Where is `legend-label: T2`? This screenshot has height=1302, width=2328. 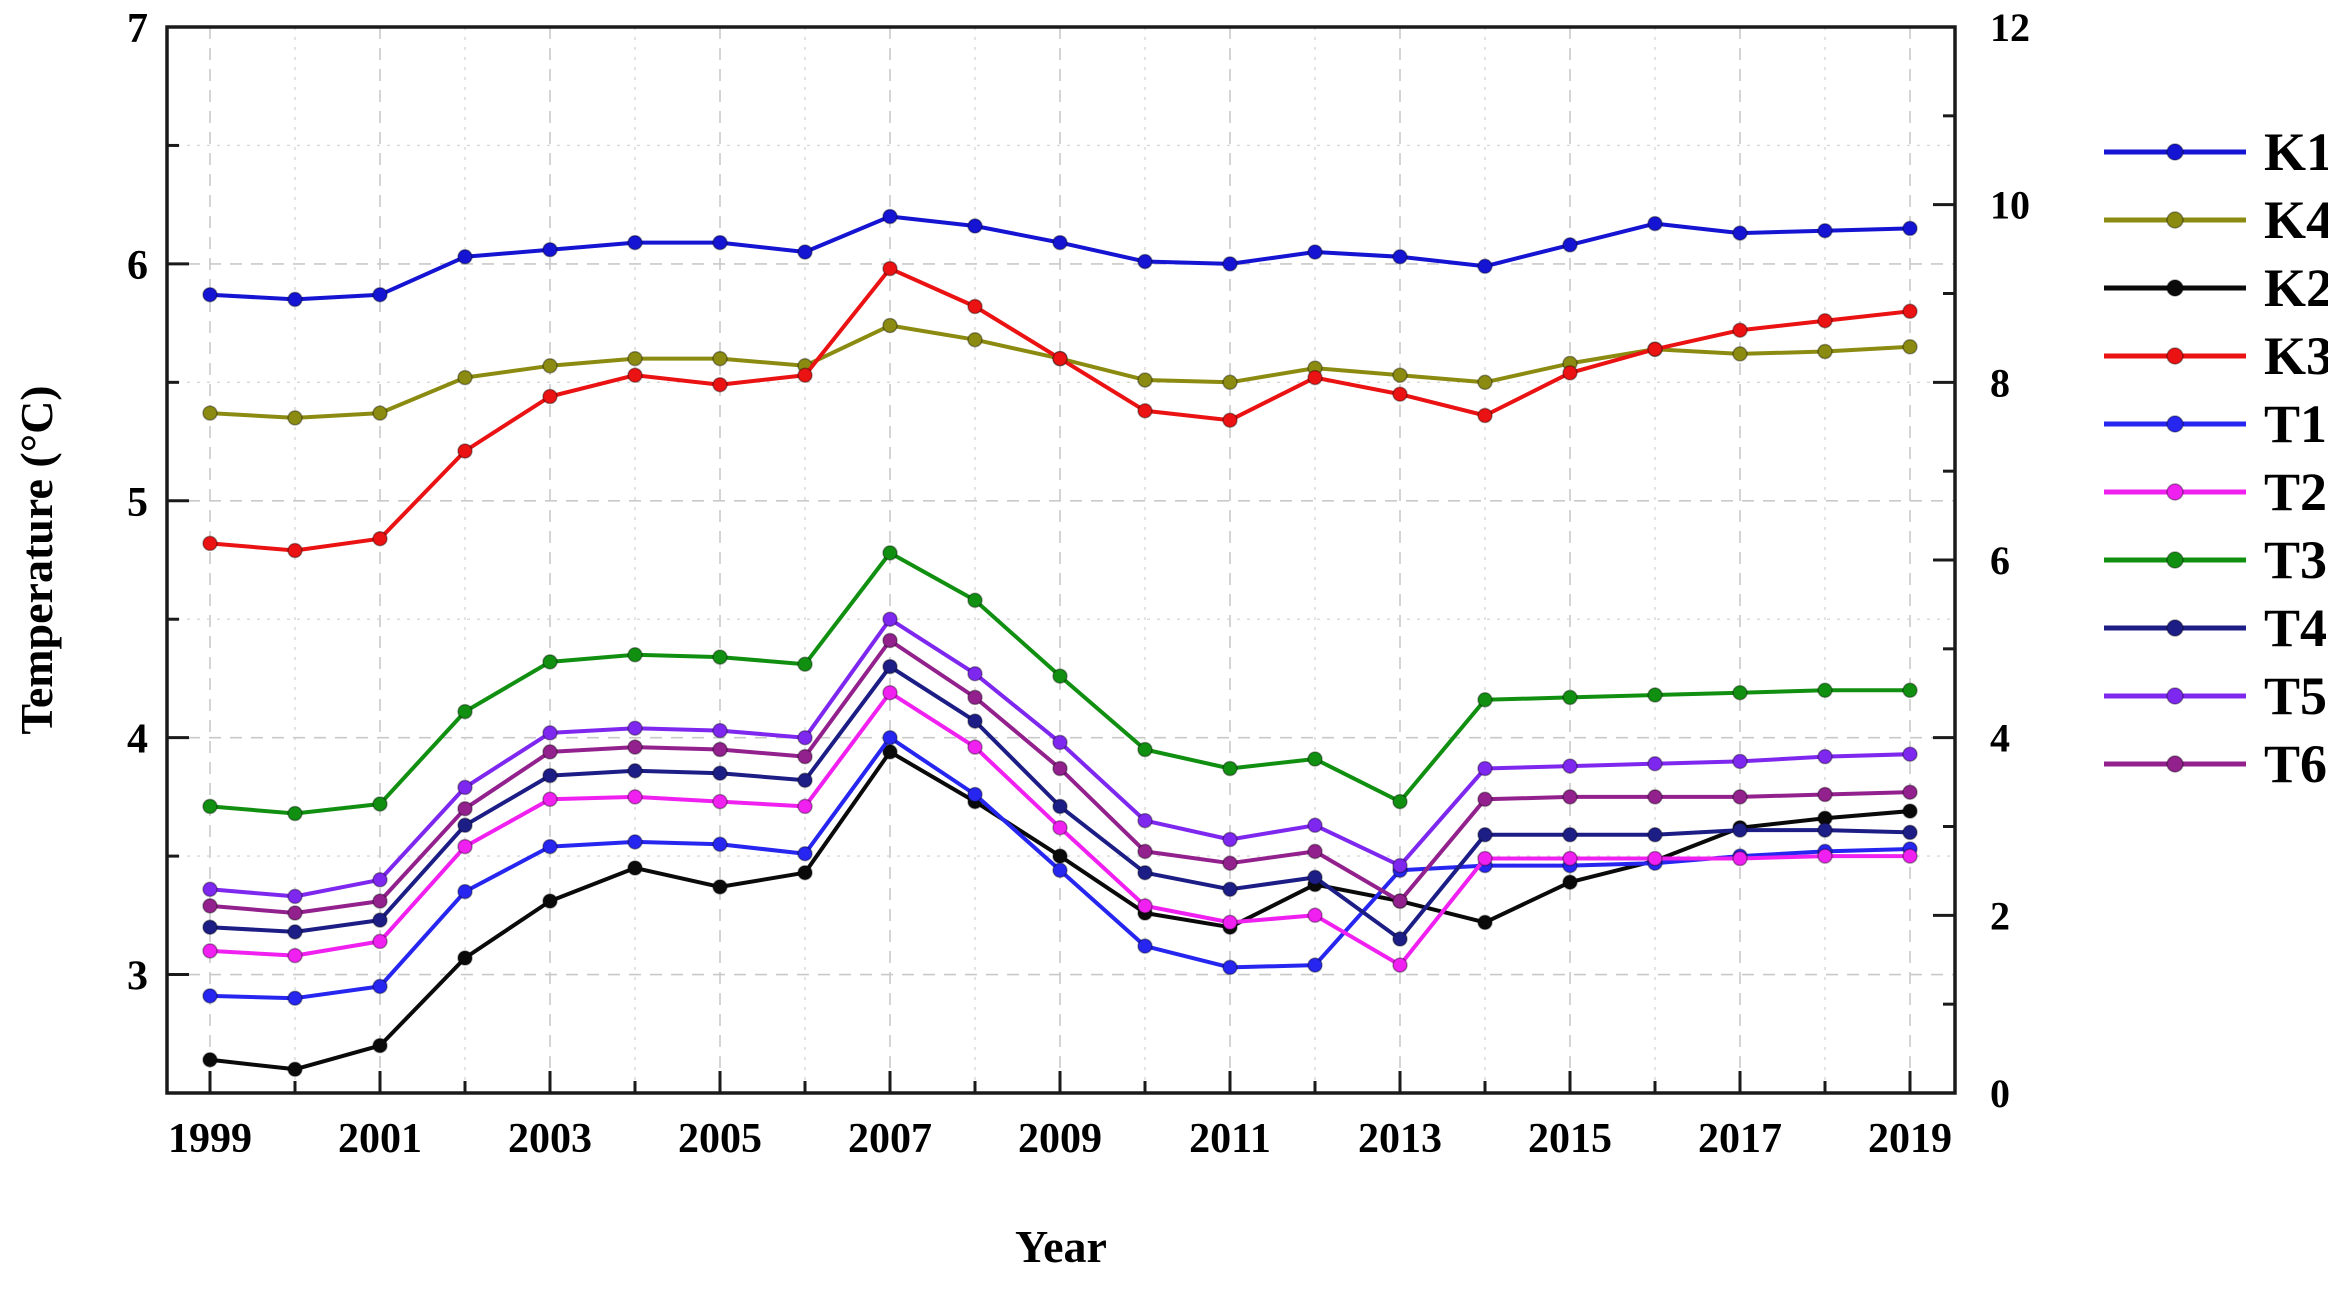
legend-label: T2 is located at coordinates (2296, 492).